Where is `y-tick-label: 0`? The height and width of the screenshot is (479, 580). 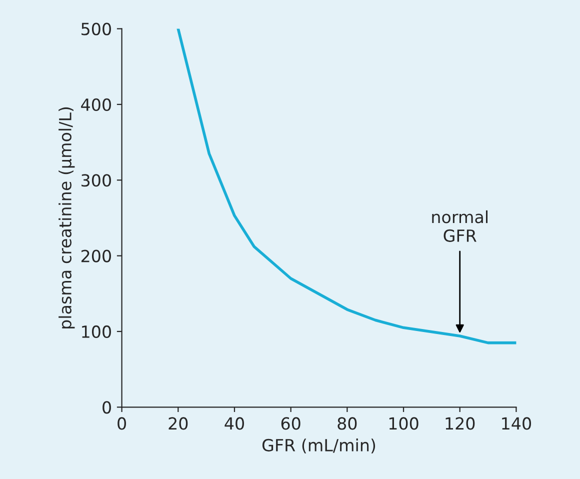
y-tick-label: 0 is located at coordinates (106, 407).